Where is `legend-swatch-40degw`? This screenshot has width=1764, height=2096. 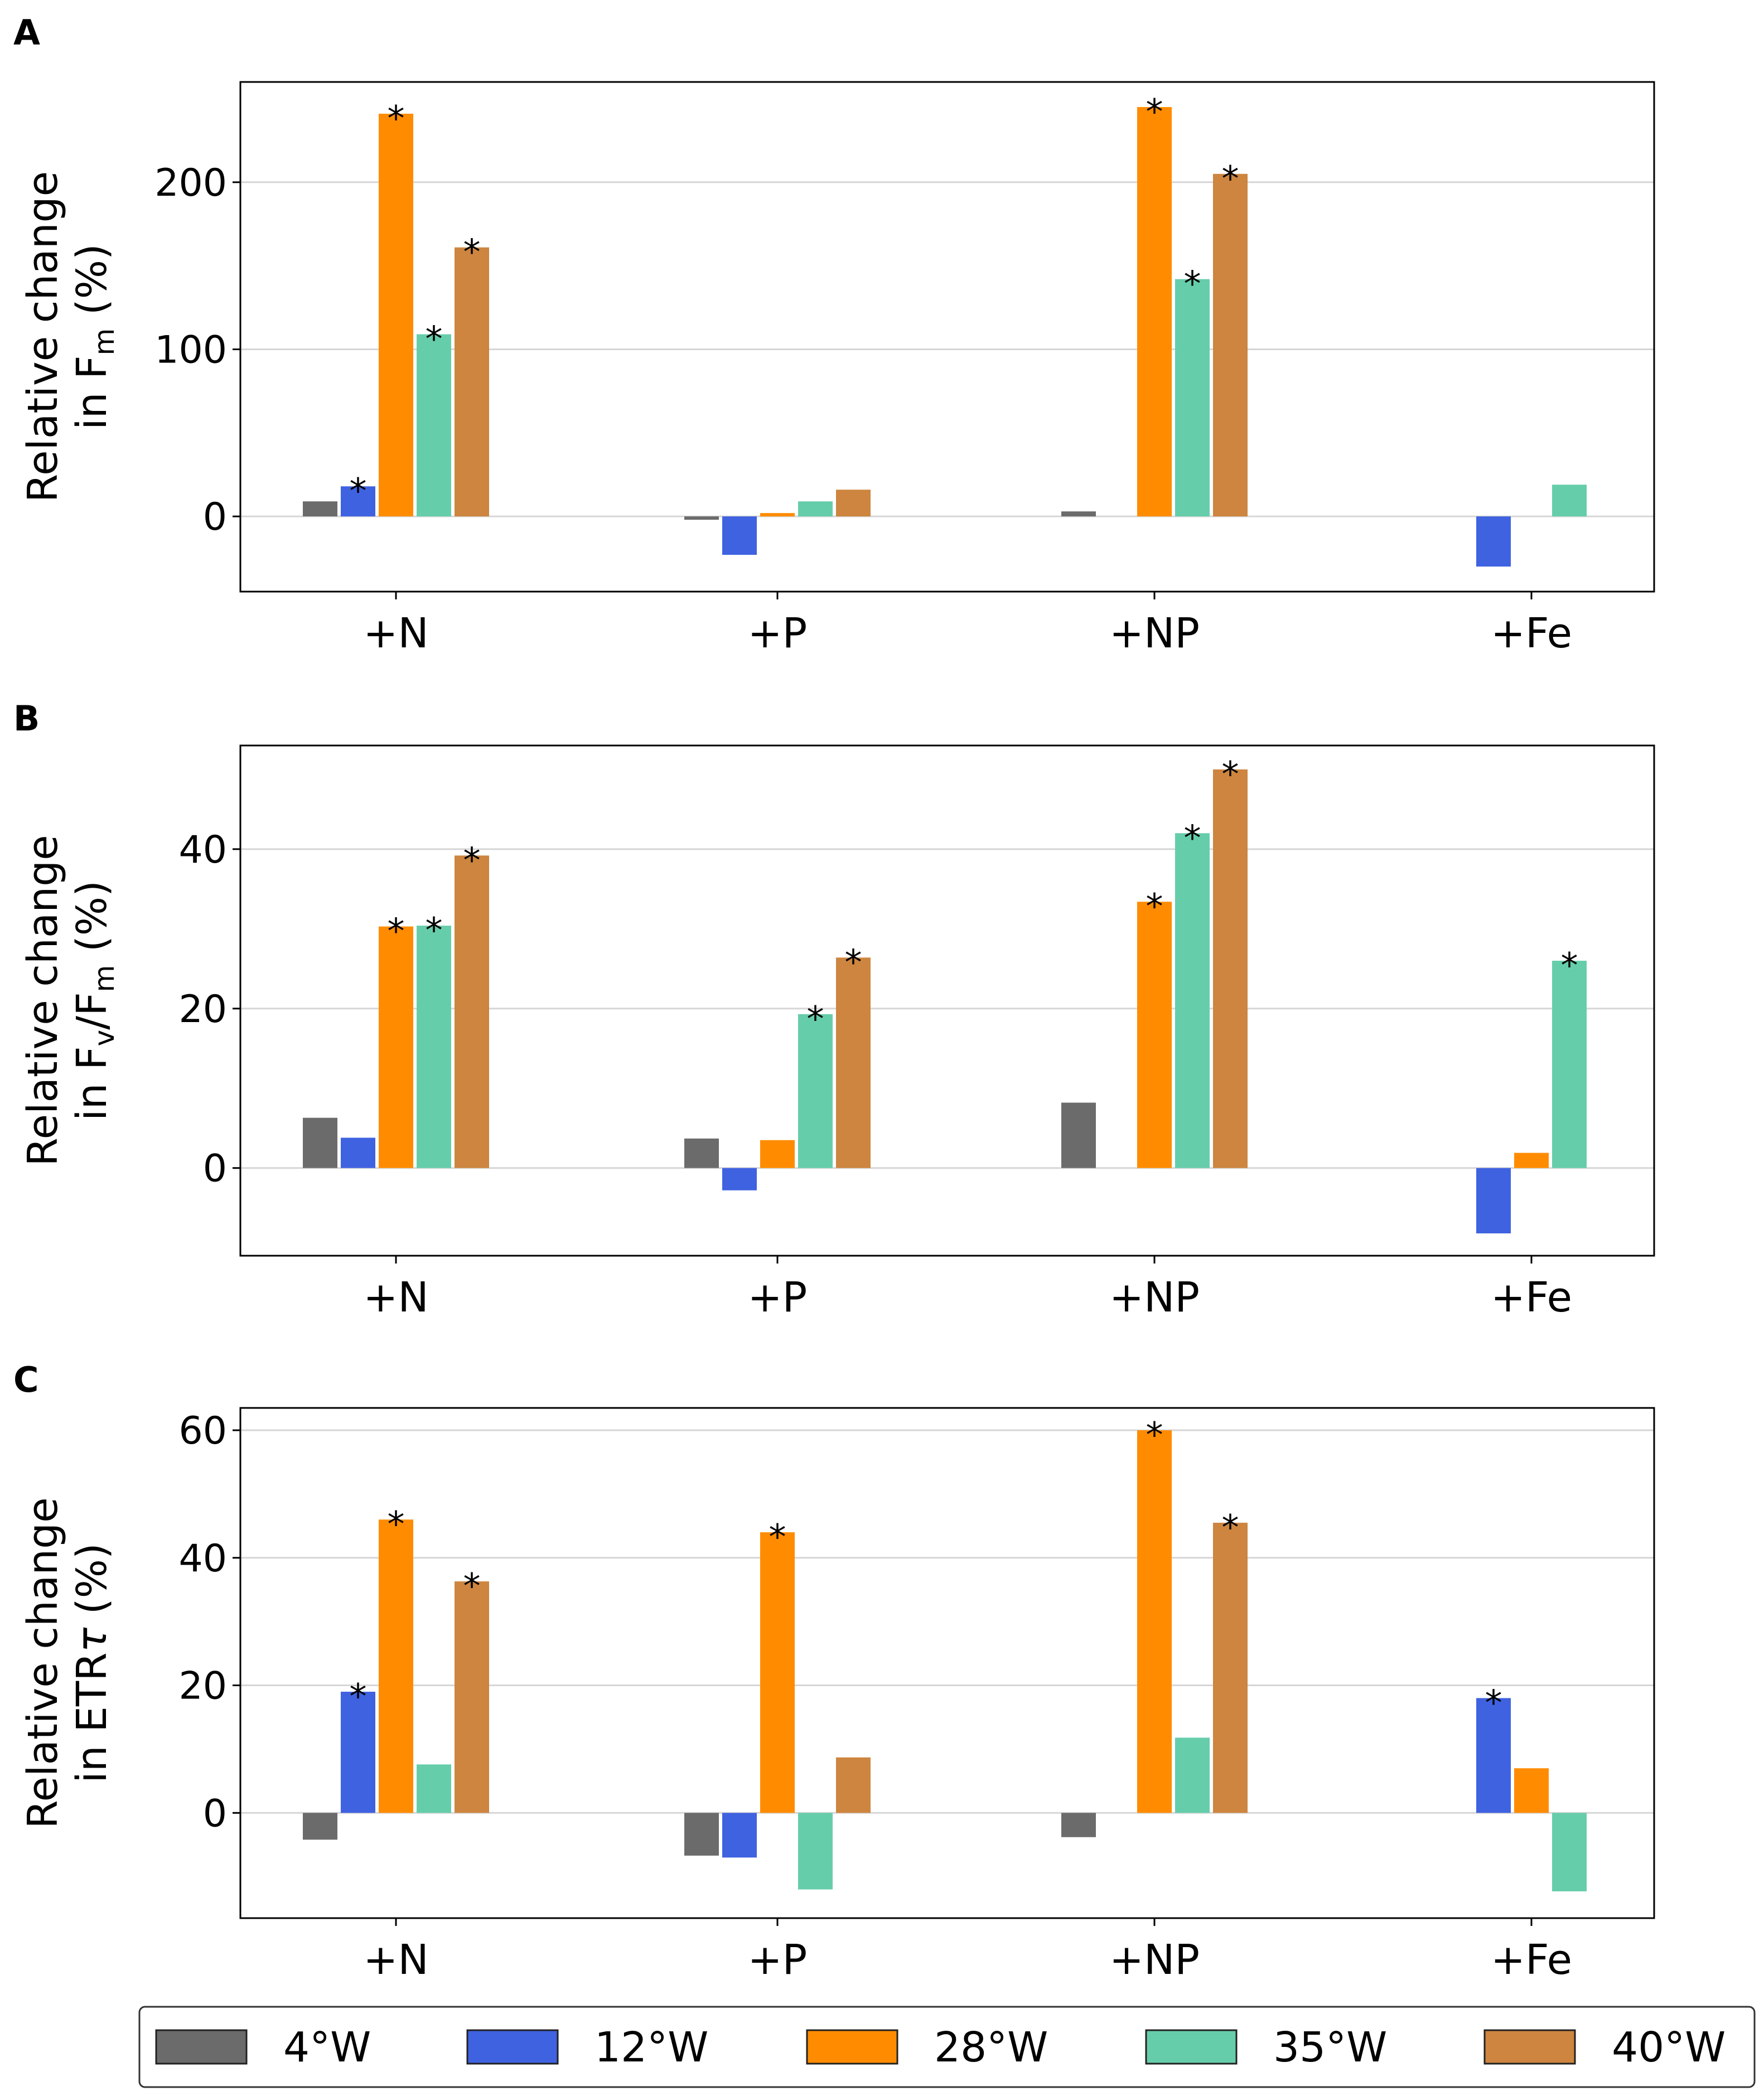
legend-swatch-40degw is located at coordinates (1530, 2047).